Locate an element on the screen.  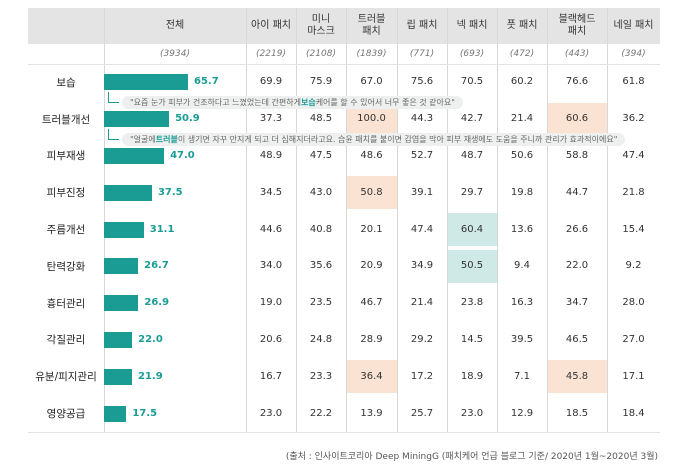
table-cell: 50.5 is located at coordinates (472, 266).